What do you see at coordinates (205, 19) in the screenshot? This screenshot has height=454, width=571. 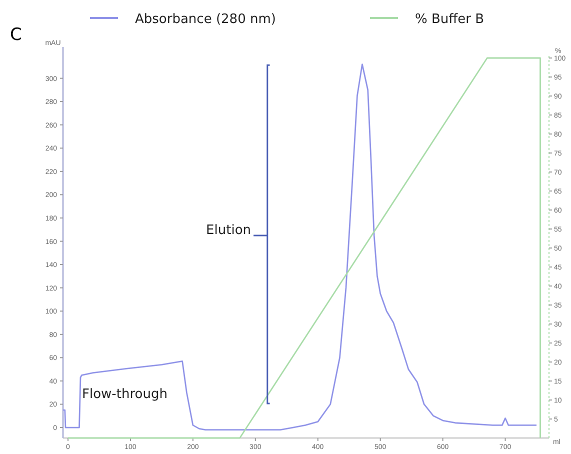 I see `legend-label: Absorbance (280 nm)` at bounding box center [205, 19].